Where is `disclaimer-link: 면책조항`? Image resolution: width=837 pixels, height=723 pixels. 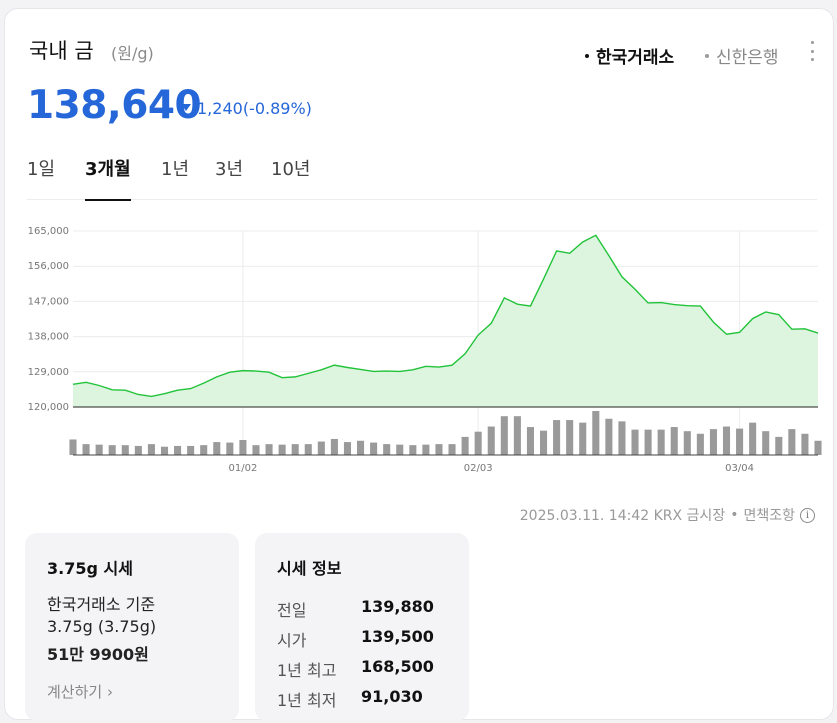
disclaimer-link: 면책조항 is located at coordinates (769, 516).